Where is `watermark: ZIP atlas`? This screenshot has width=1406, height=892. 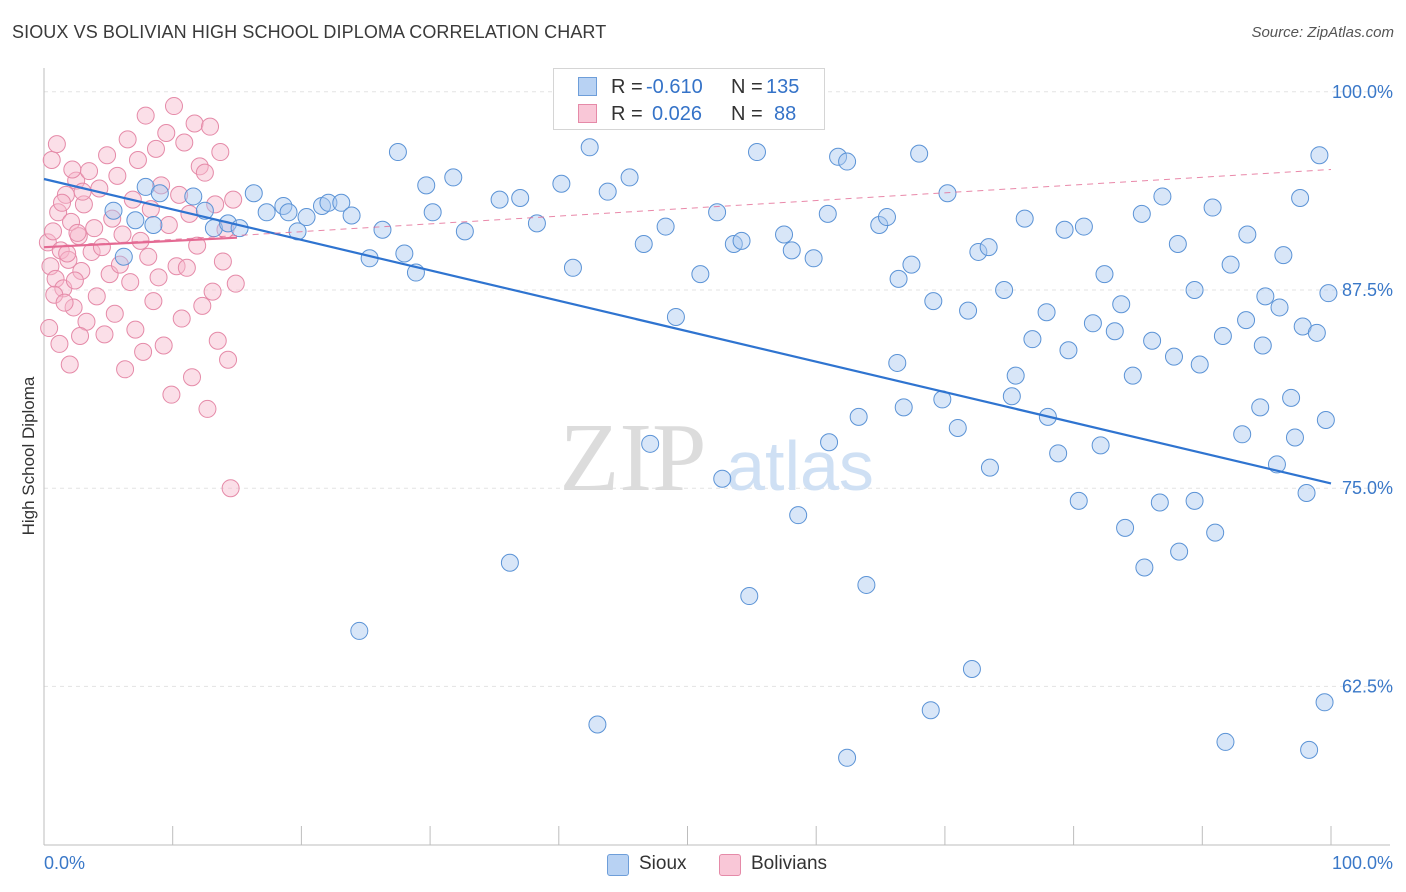 watermark: ZIP atlas is located at coordinates (717, 458).